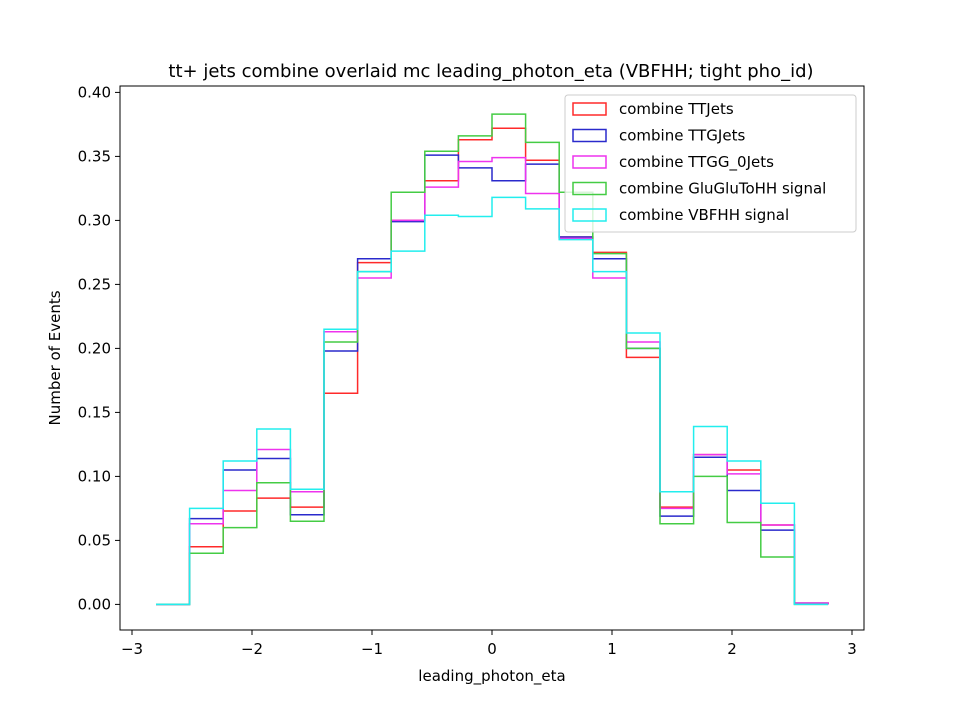  Describe the element at coordinates (94, 156) in the screenshot. I see `y-tick-label: 0.35` at that location.